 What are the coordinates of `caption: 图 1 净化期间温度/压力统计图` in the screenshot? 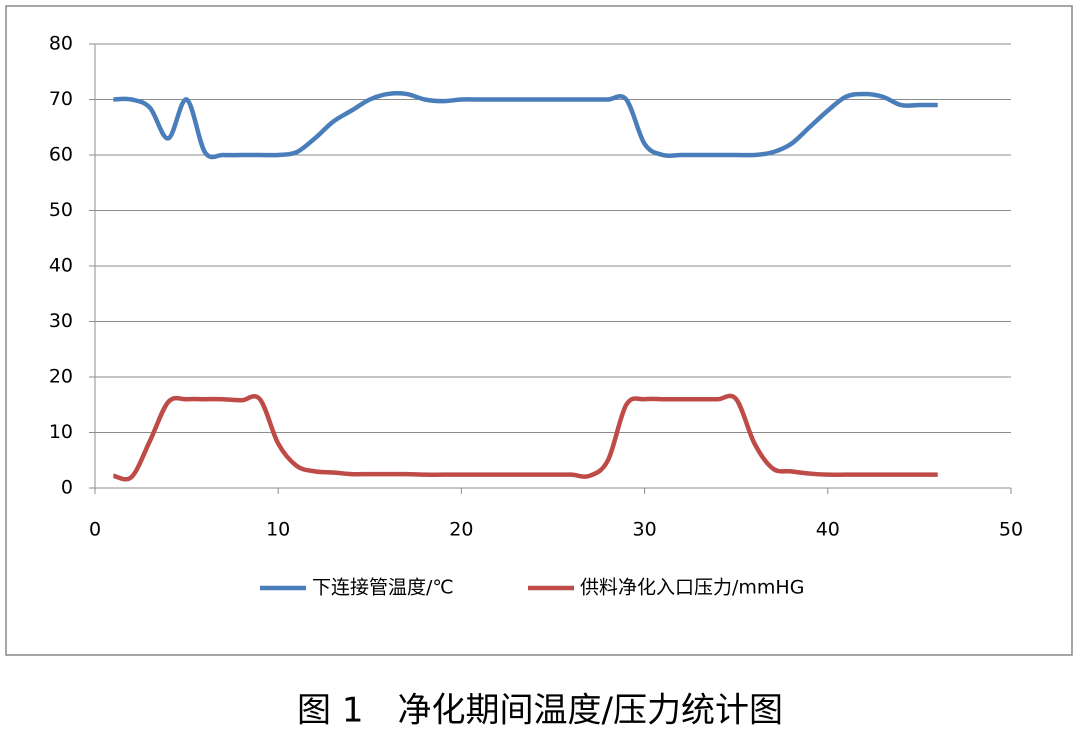 It's located at (540, 711).